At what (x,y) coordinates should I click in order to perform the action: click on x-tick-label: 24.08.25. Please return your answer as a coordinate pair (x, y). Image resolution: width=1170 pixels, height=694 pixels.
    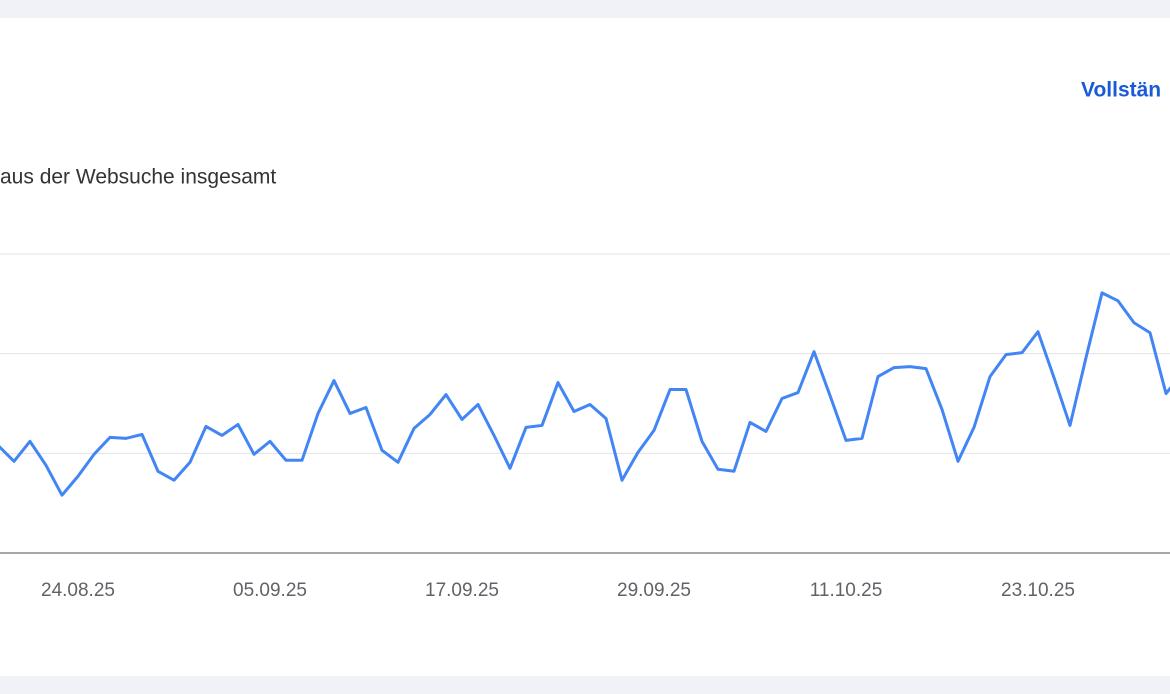
    Looking at the image, I should click on (78, 590).